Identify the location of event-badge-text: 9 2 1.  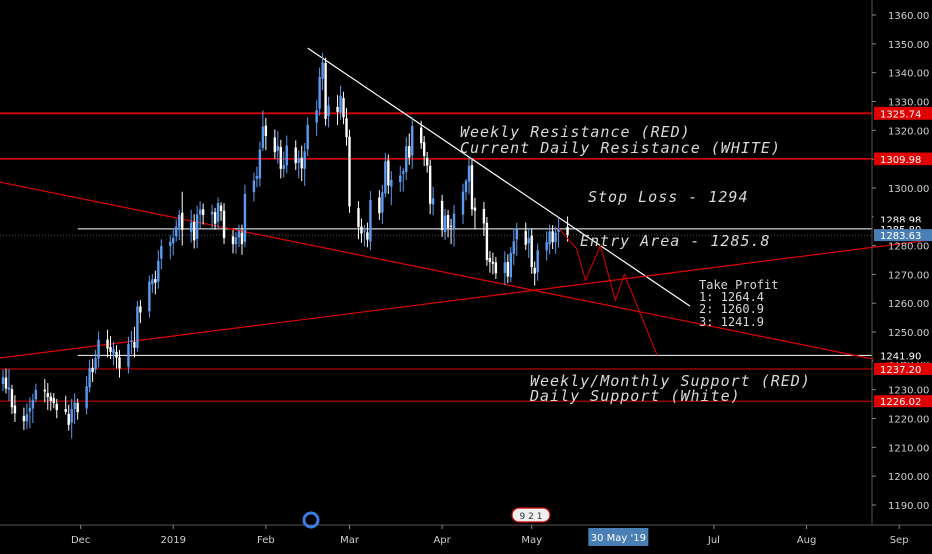
(531, 517).